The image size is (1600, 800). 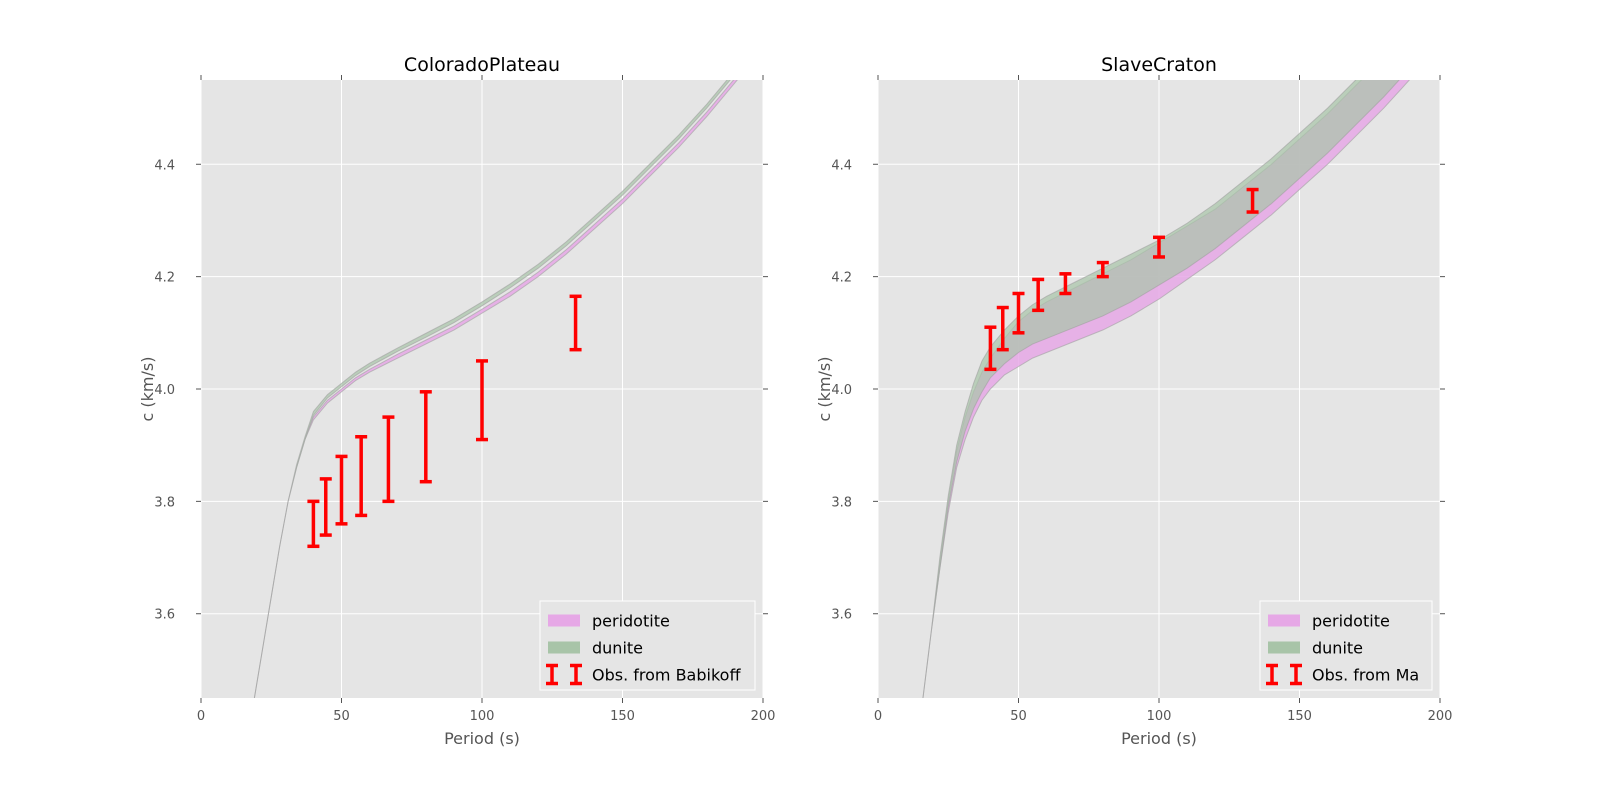 What do you see at coordinates (482, 65) in the screenshot?
I see `chart-title: ColoradoPlateau` at bounding box center [482, 65].